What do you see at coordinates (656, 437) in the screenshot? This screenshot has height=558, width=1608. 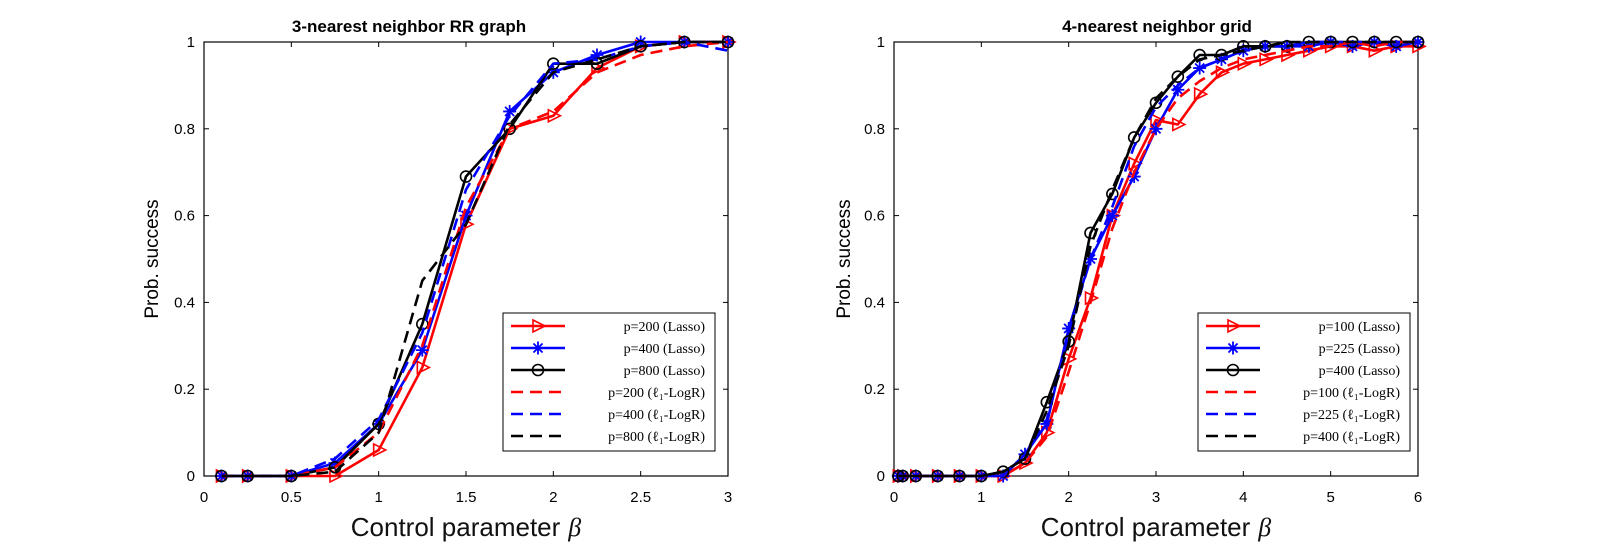 I see `legend-entry: p=800 (ℓ₁-LogR)` at bounding box center [656, 437].